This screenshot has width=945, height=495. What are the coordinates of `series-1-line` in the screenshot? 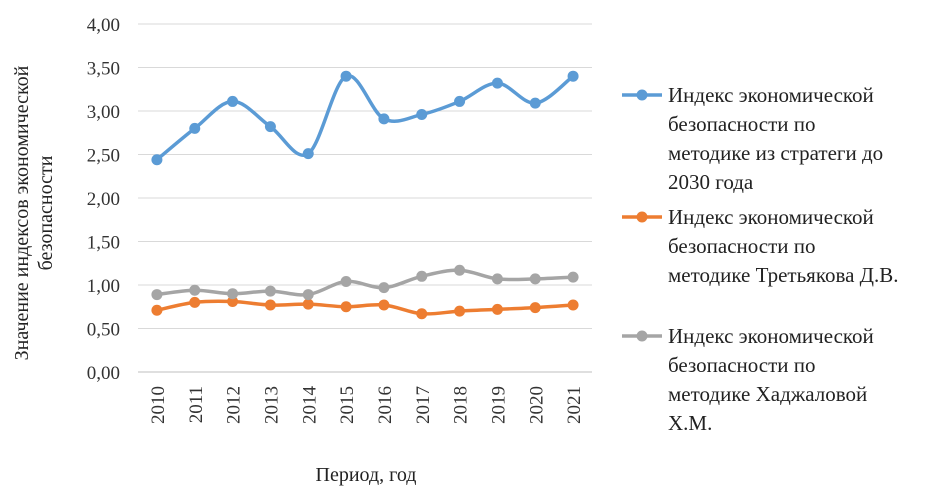 It's located at (365, 118).